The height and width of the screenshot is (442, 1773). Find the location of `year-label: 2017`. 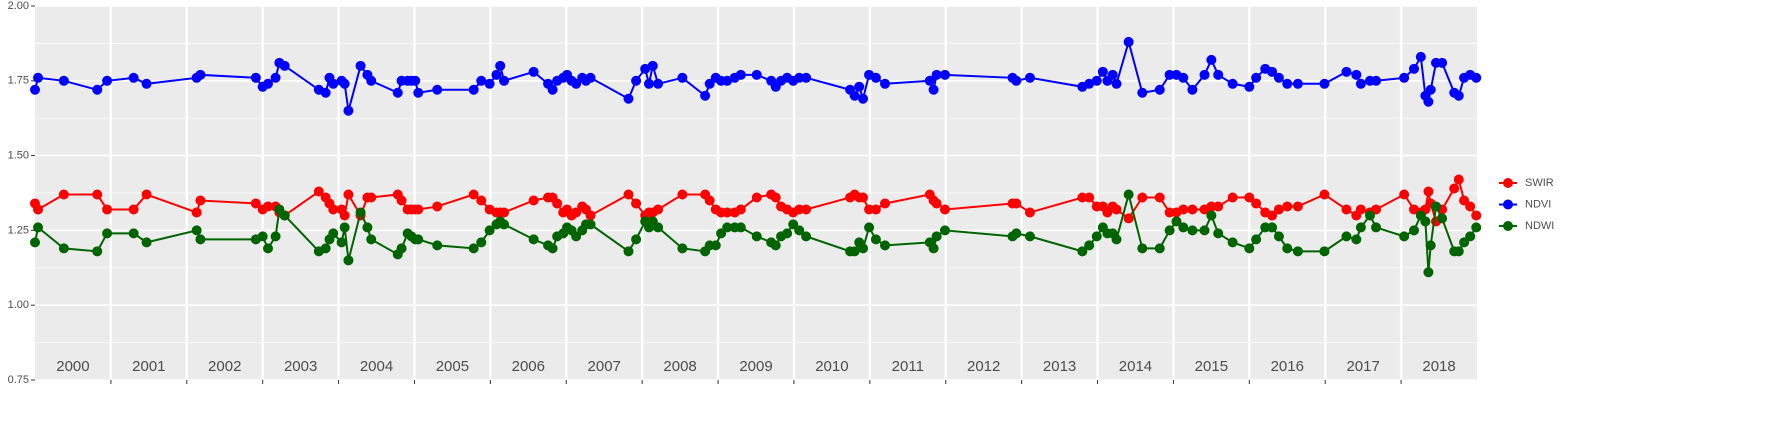

year-label: 2017 is located at coordinates (1362, 366).